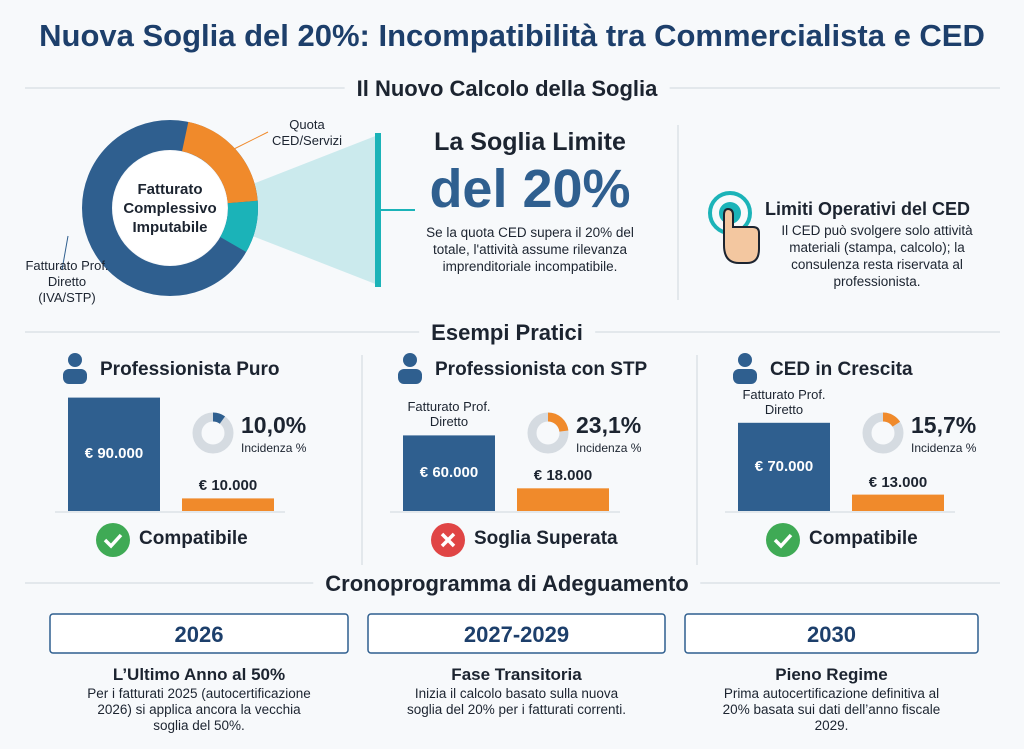 The height and width of the screenshot is (749, 1024). I want to click on phase-title: L’Ultimo Anno al 50%, so click(199, 674).